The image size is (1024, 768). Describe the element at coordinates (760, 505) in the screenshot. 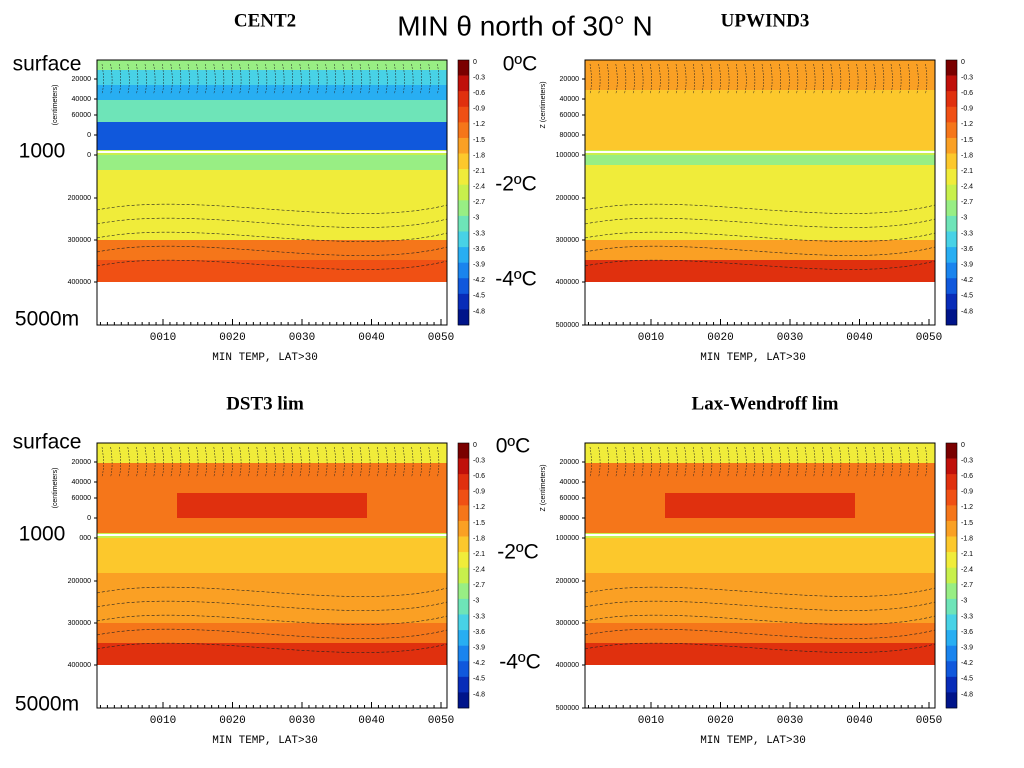

I see `field-patch` at that location.